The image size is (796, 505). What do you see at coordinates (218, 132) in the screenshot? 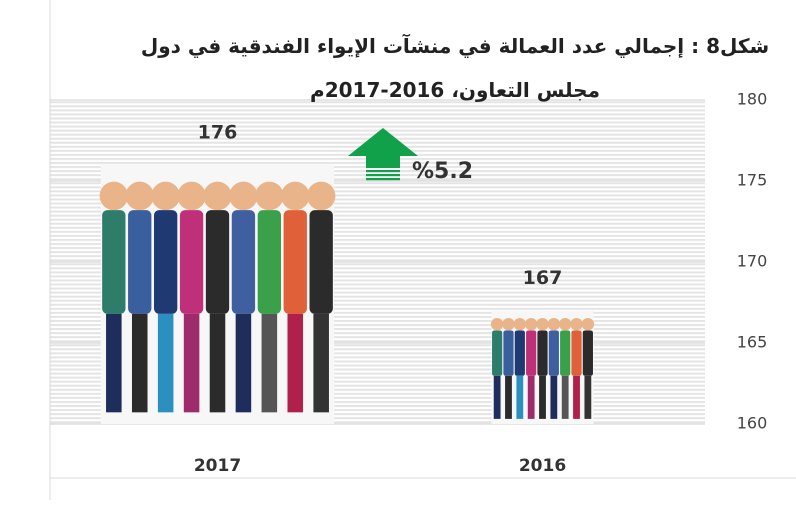
I see `value-label: 176` at bounding box center [218, 132].